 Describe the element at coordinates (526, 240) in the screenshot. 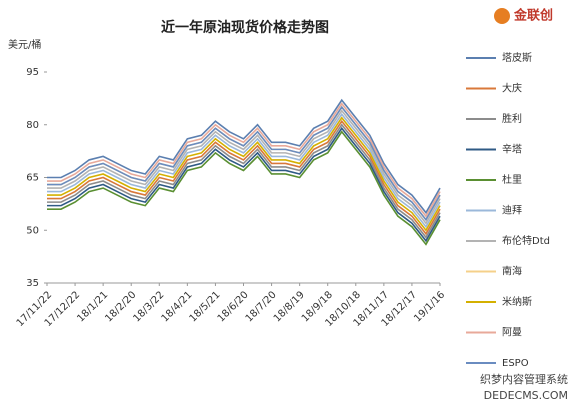

I see `legend-label: 布伦特Dtd` at that location.